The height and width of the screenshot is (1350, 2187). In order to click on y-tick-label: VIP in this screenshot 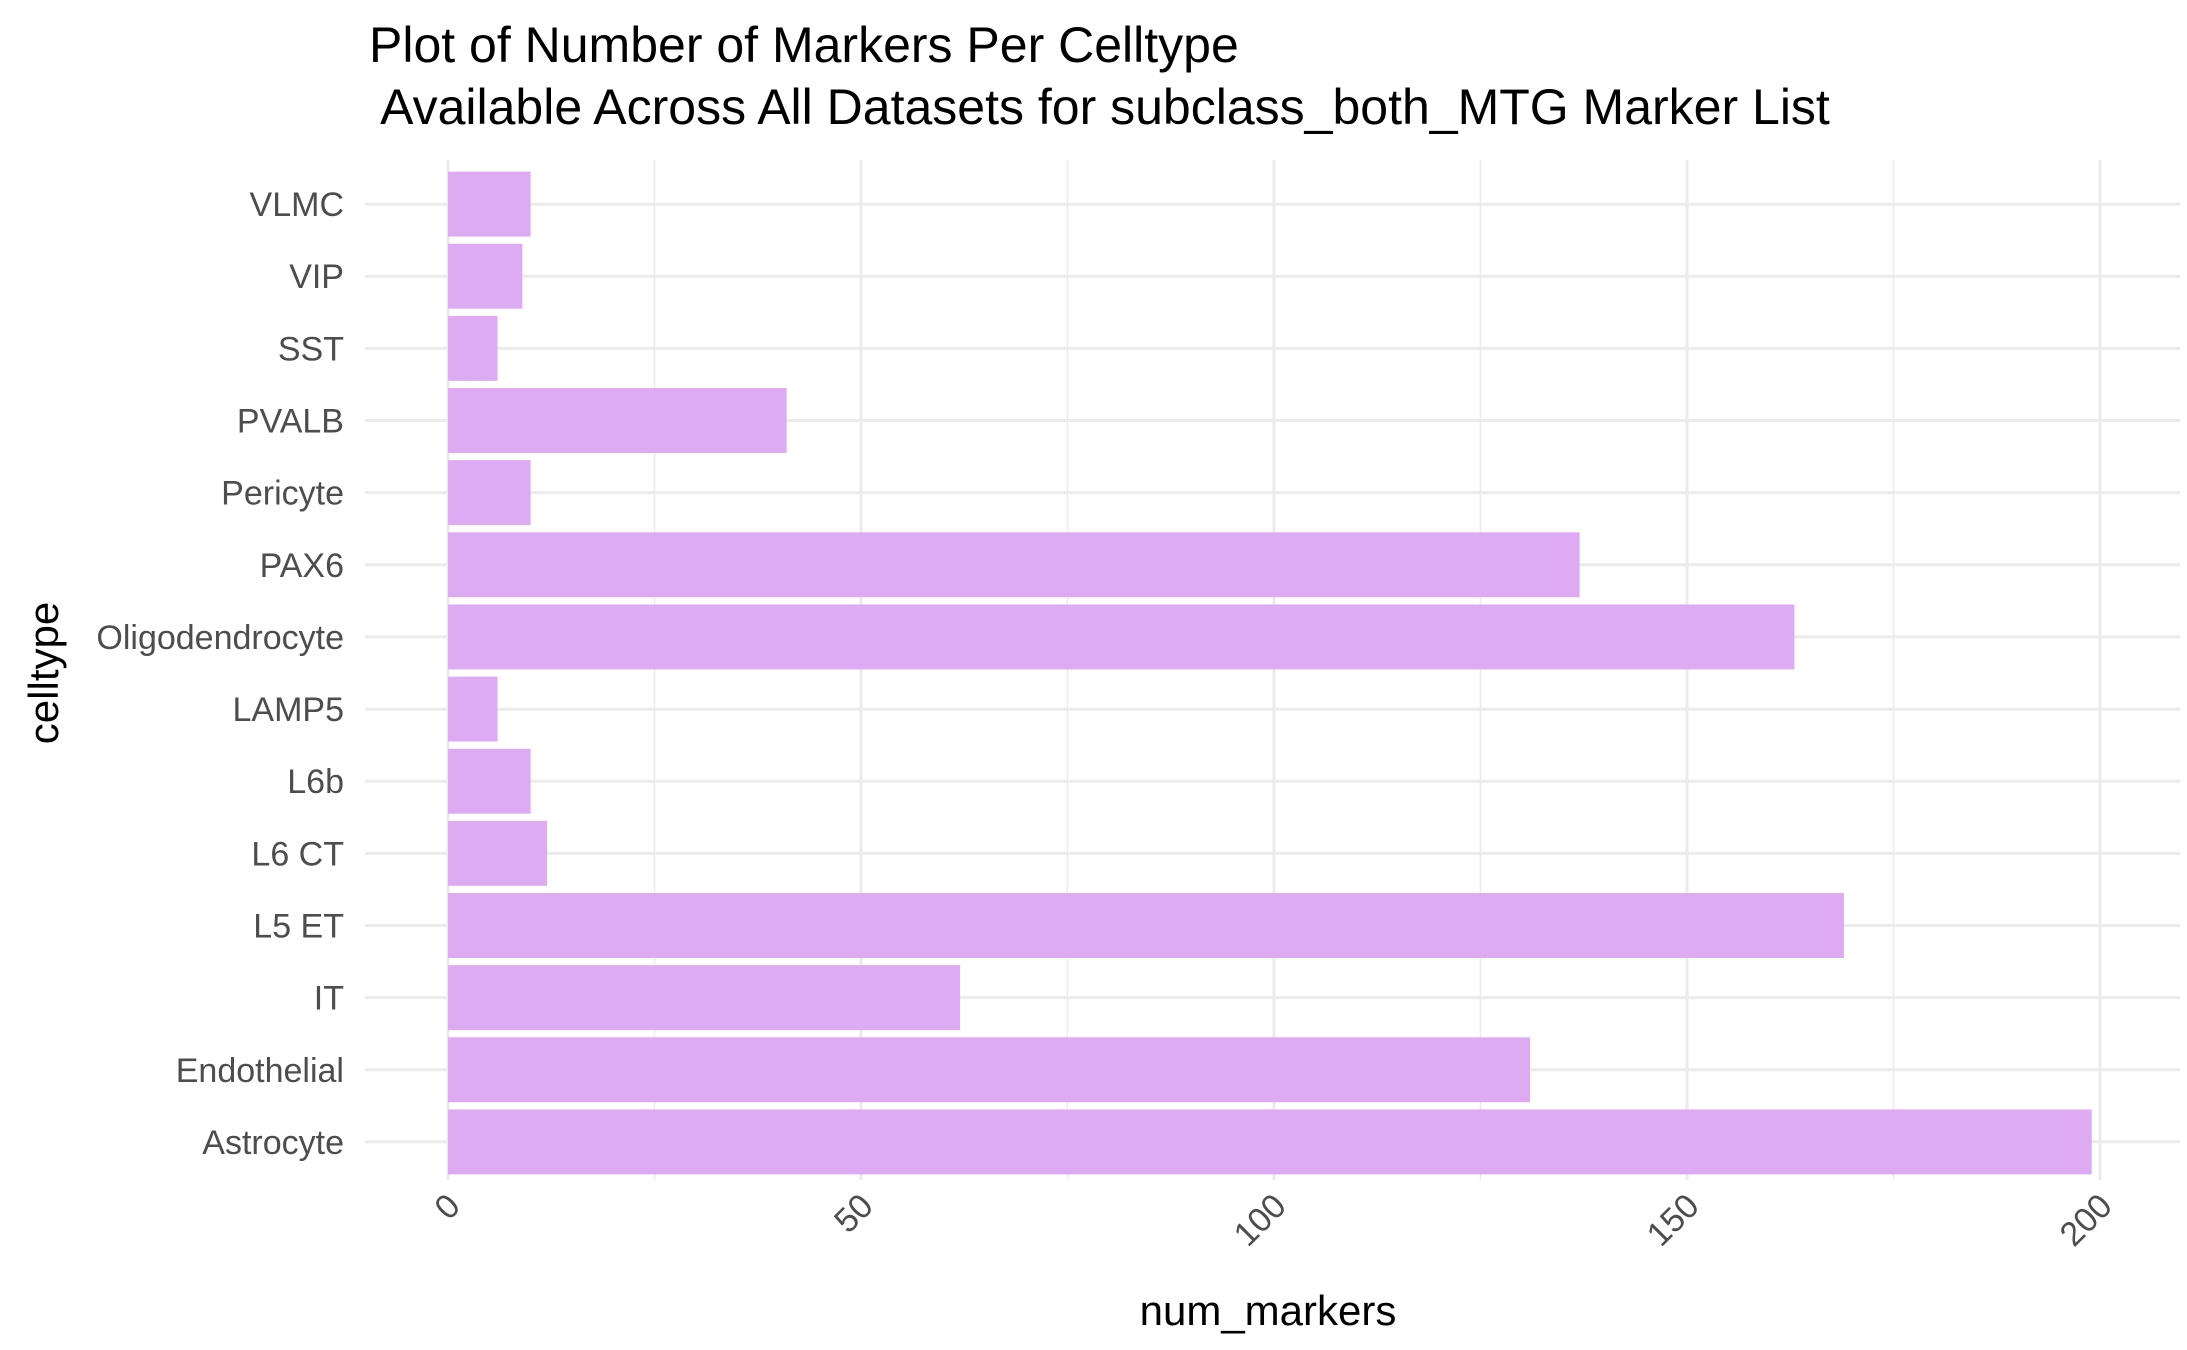, I will do `click(316, 277)`.